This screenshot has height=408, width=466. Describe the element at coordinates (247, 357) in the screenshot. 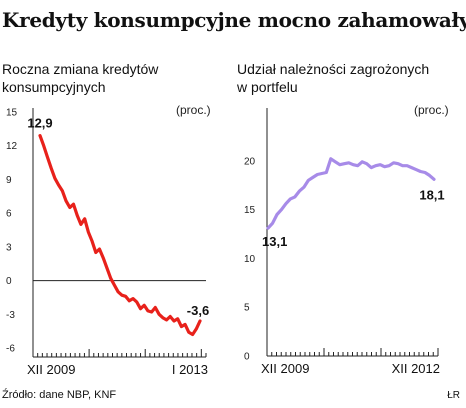

I see `right-chart-y-tick-label: 0` at that location.